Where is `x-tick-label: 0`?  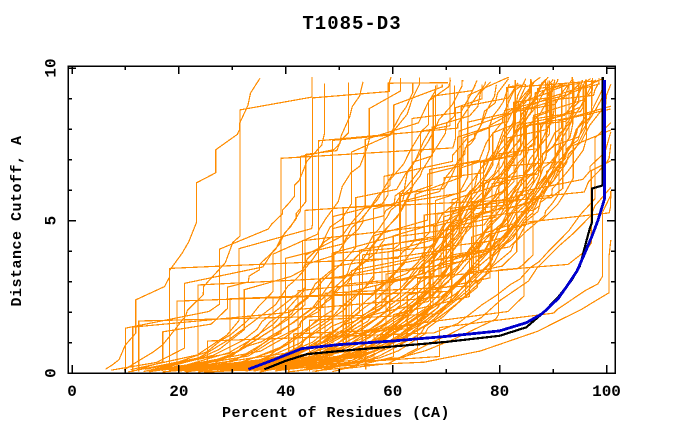
x-tick-label: 0 is located at coordinates (72, 392).